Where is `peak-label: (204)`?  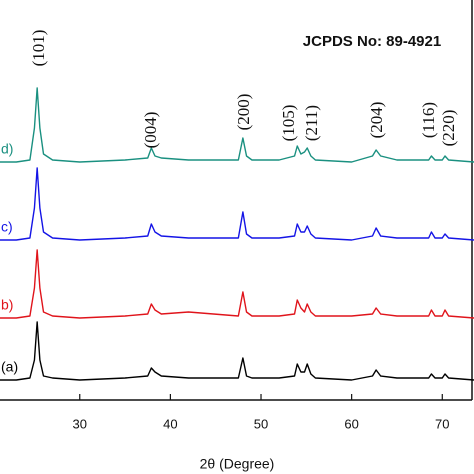 peak-label: (204) is located at coordinates (376, 120).